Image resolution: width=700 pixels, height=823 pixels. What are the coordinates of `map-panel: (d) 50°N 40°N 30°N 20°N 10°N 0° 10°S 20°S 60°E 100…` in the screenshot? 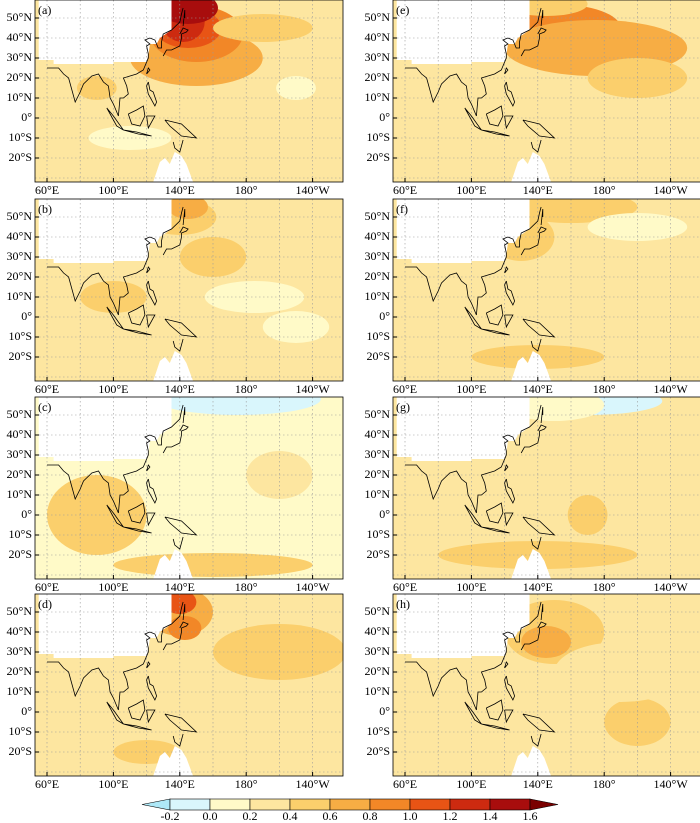 It's located at (175, 692).